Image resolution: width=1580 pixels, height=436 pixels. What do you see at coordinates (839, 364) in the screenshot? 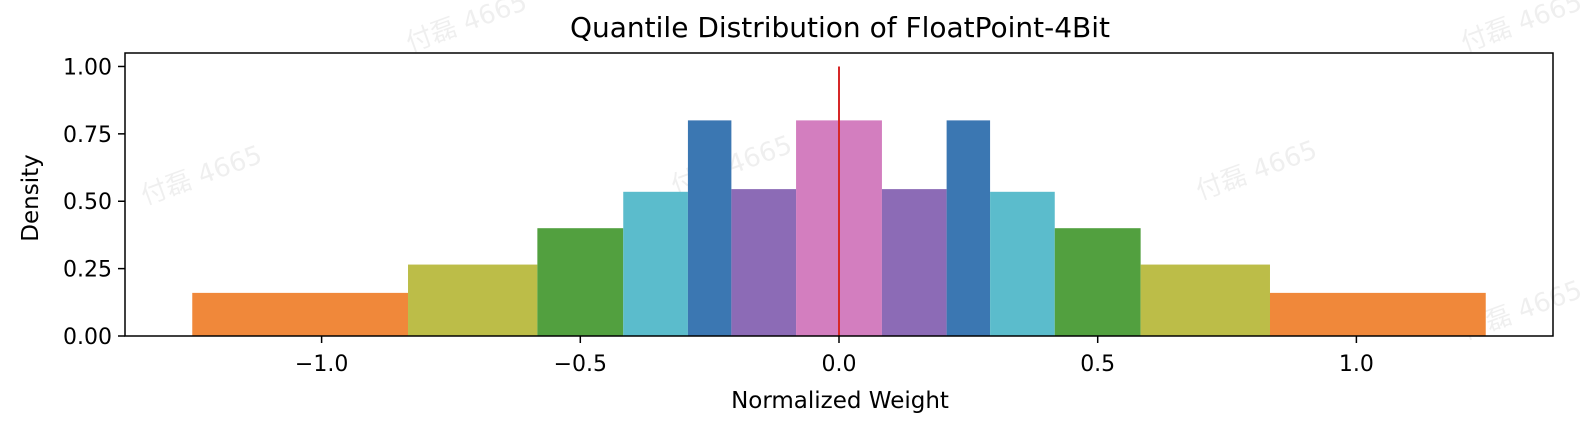
I see `x-tick-label: 0.0` at bounding box center [839, 364].